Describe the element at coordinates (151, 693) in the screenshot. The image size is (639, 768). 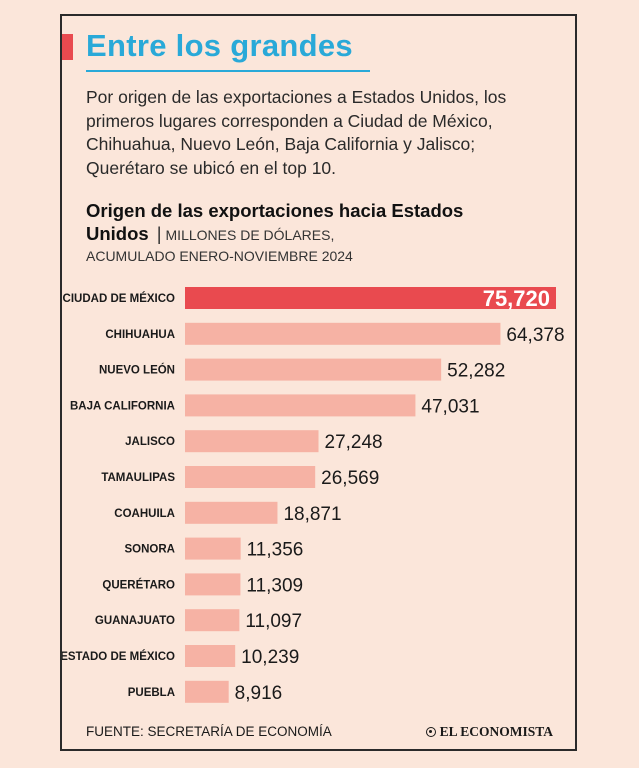
I see `bar-category-label: PUEBLA` at that location.